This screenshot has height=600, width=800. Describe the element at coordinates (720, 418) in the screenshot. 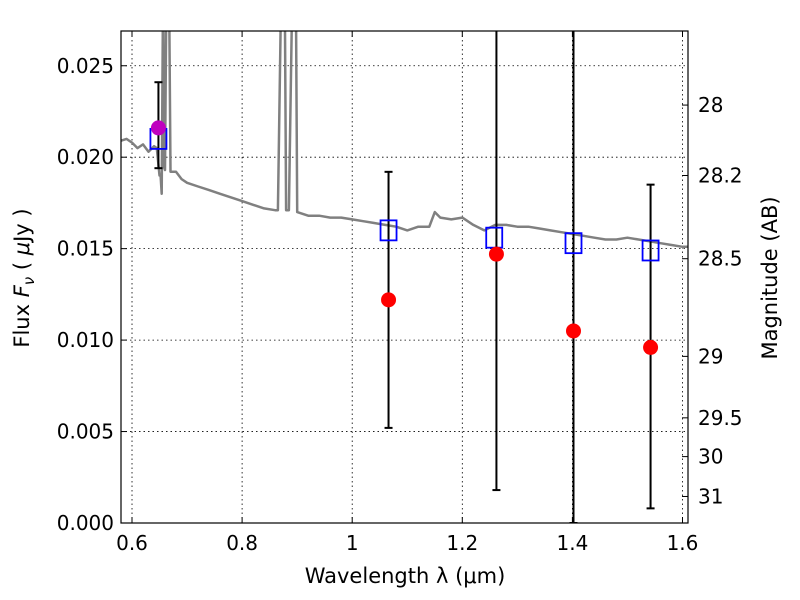

I see `y2-tick-label-4: 29.5` at that location.